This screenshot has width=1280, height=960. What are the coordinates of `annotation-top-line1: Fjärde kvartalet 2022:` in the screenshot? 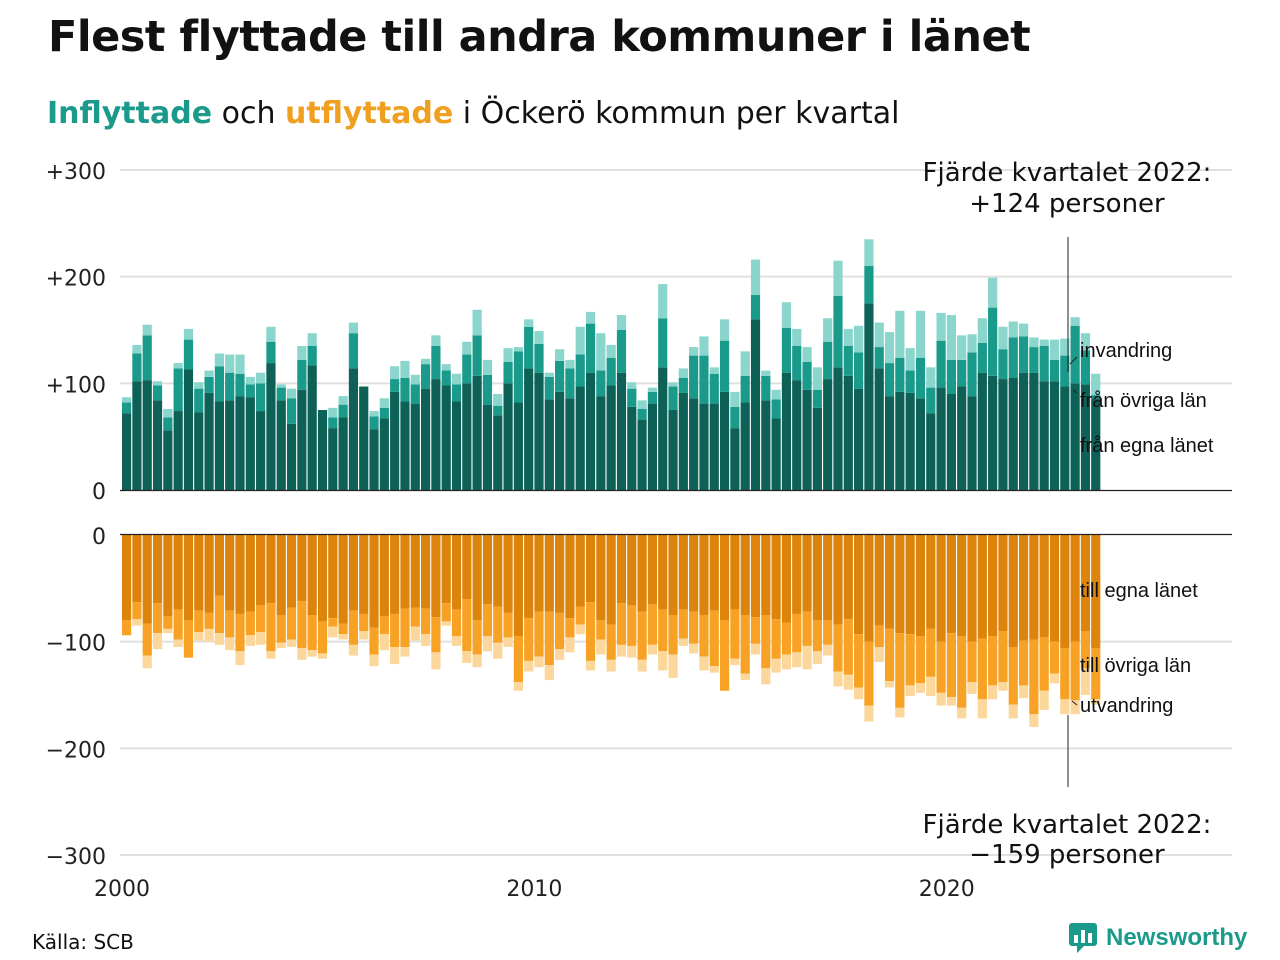 It's located at (1067, 173).